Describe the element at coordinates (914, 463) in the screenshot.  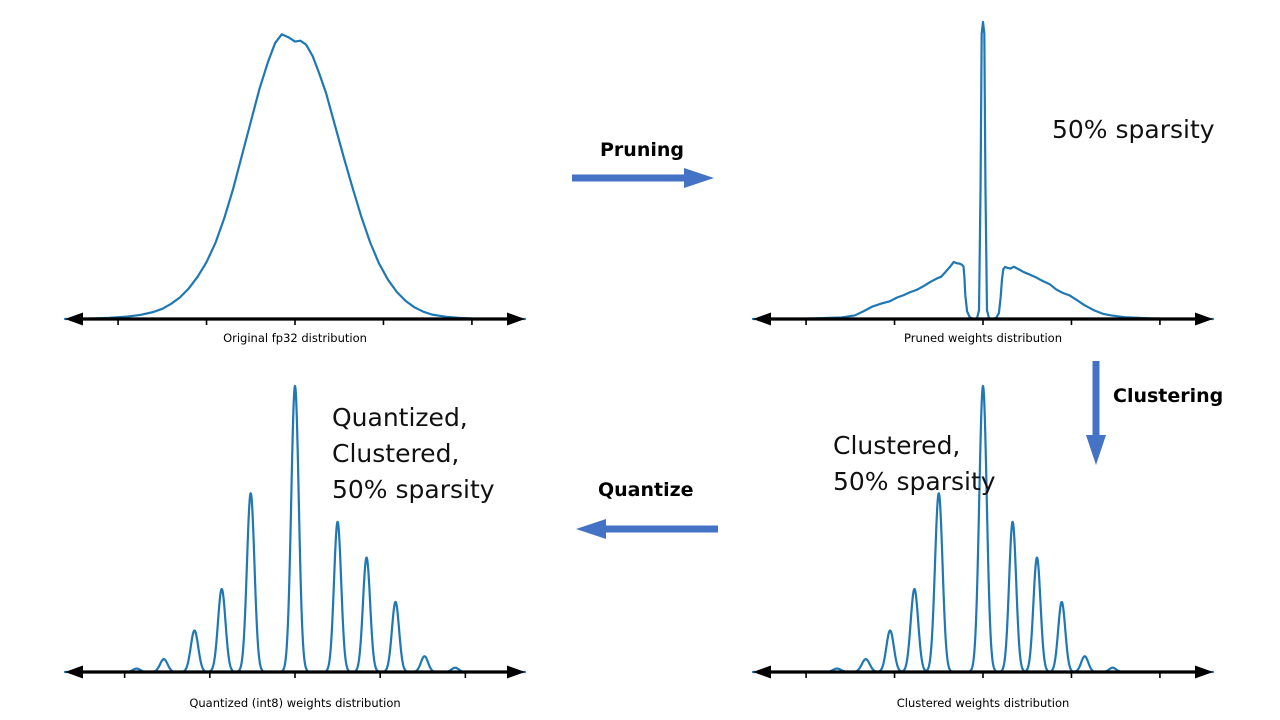
I see `annotation-clustered-sparsity: Clustered, 50% sparsity` at that location.